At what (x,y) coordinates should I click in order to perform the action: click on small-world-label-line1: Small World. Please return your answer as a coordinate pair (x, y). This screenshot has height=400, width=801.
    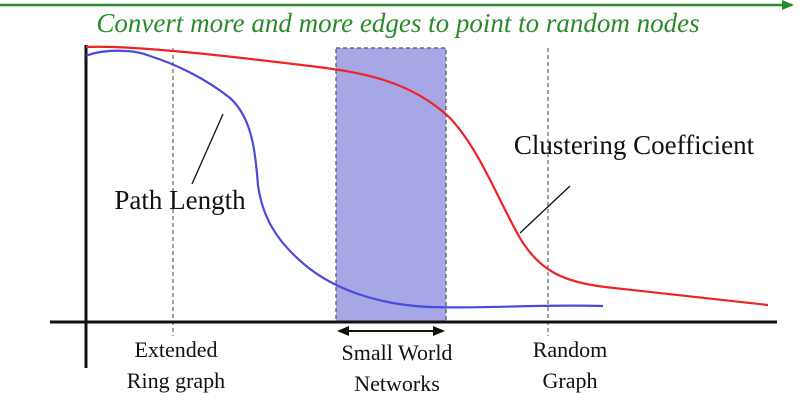
    Looking at the image, I should click on (397, 352).